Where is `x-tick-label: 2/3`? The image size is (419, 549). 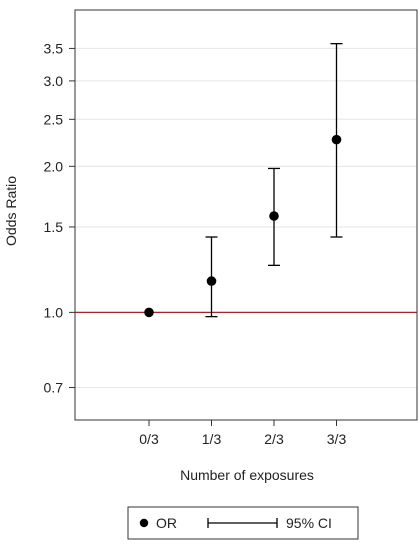 x-tick-label: 2/3 is located at coordinates (274, 439).